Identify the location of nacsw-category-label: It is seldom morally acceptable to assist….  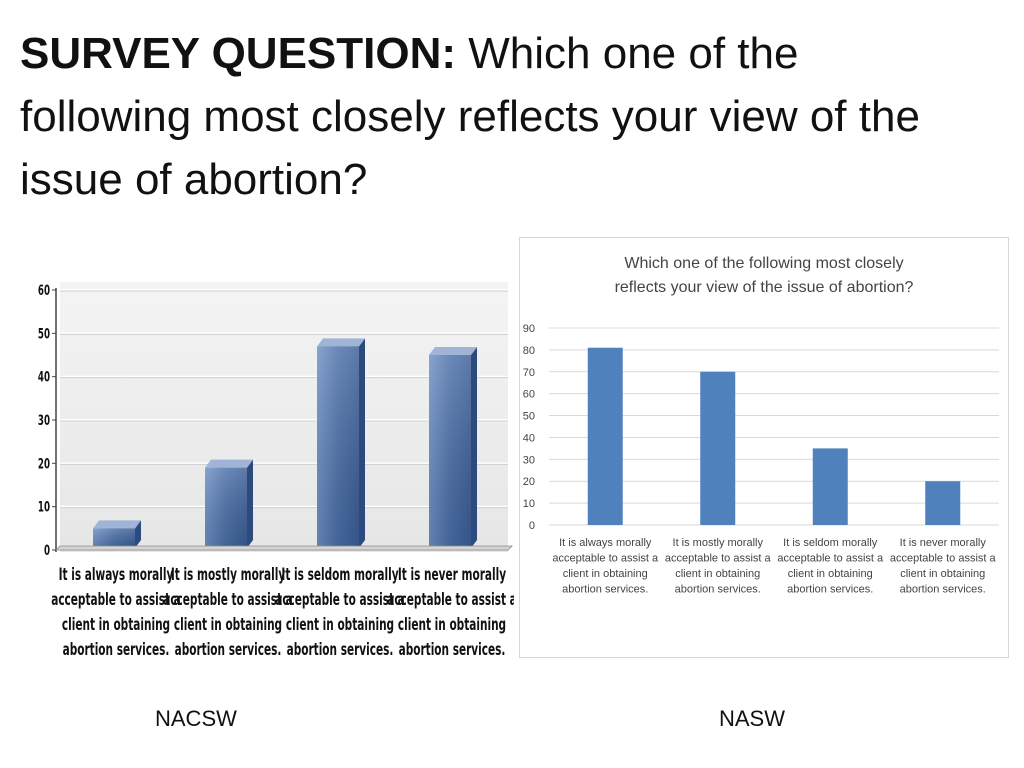
(340, 613).